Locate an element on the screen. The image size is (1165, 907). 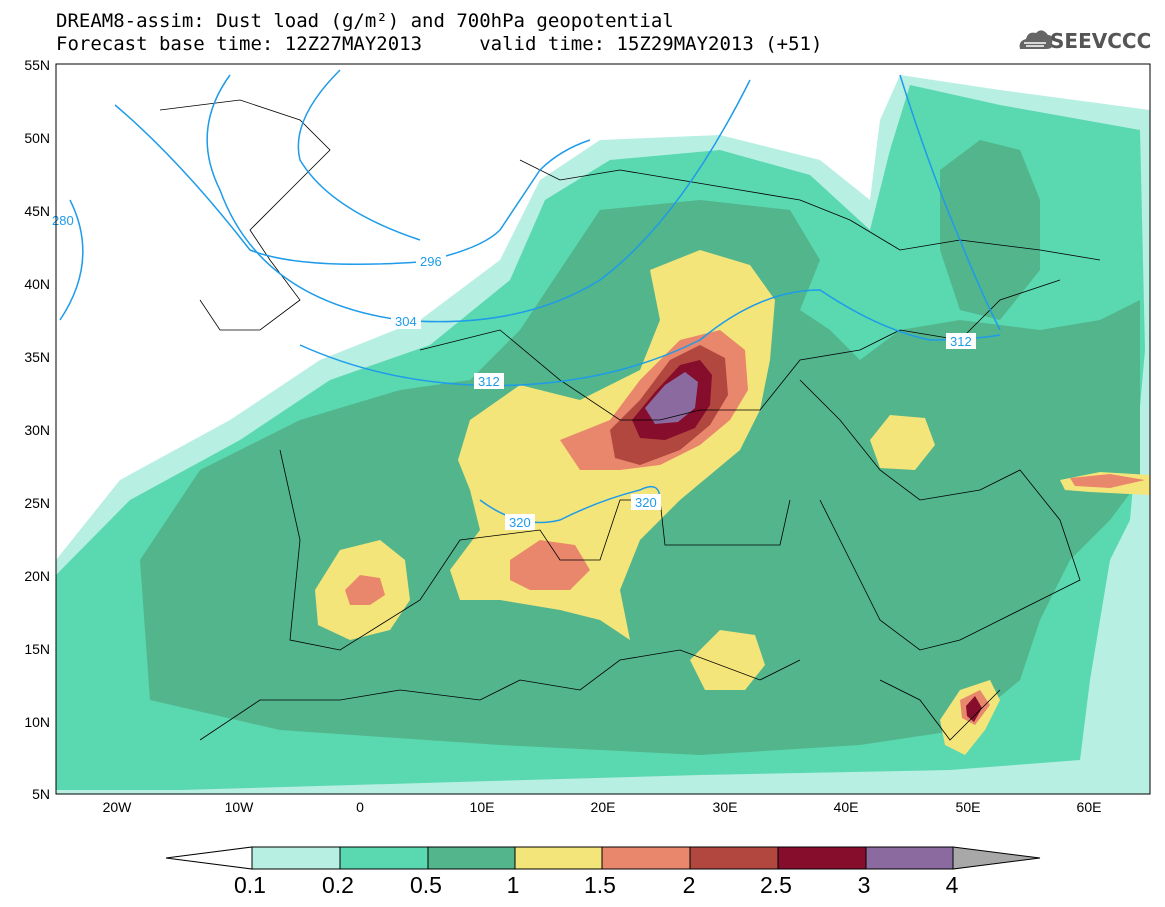
seevccc-logo: SEEVCCC is located at coordinates (1101, 41).